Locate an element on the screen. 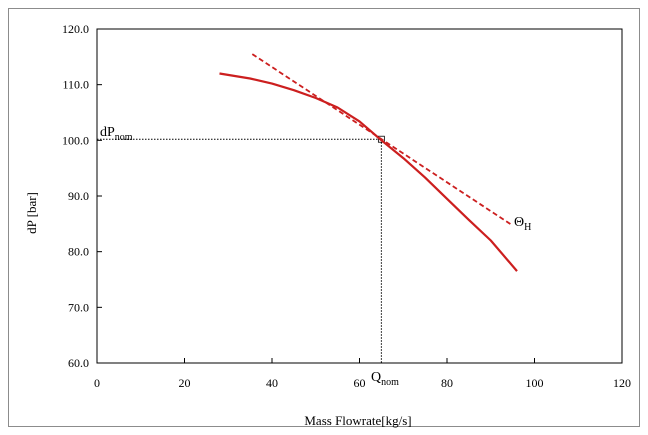  y-tick-label: 90.0 is located at coordinates (78, 196).